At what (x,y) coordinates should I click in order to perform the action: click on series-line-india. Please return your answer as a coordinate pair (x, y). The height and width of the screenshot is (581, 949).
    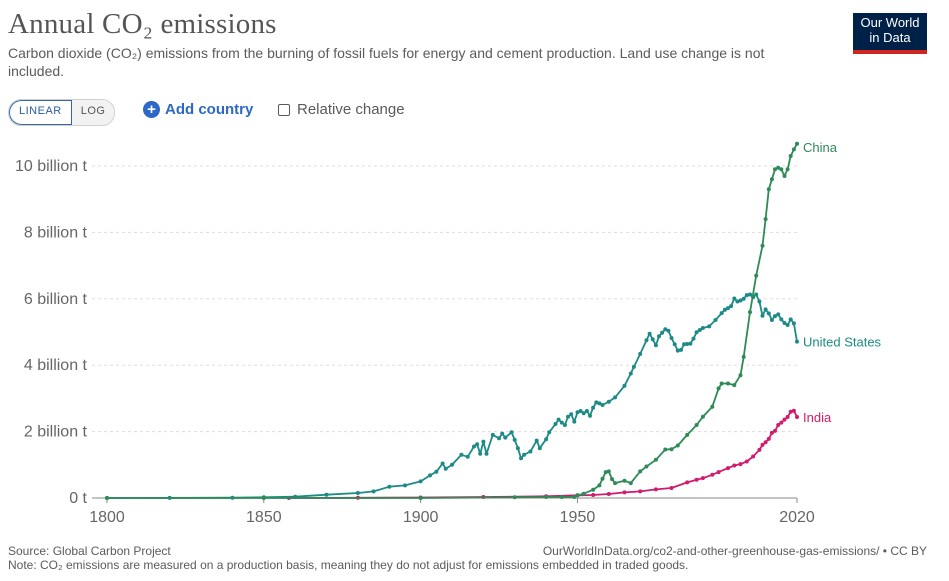
    Looking at the image, I should click on (543, 454).